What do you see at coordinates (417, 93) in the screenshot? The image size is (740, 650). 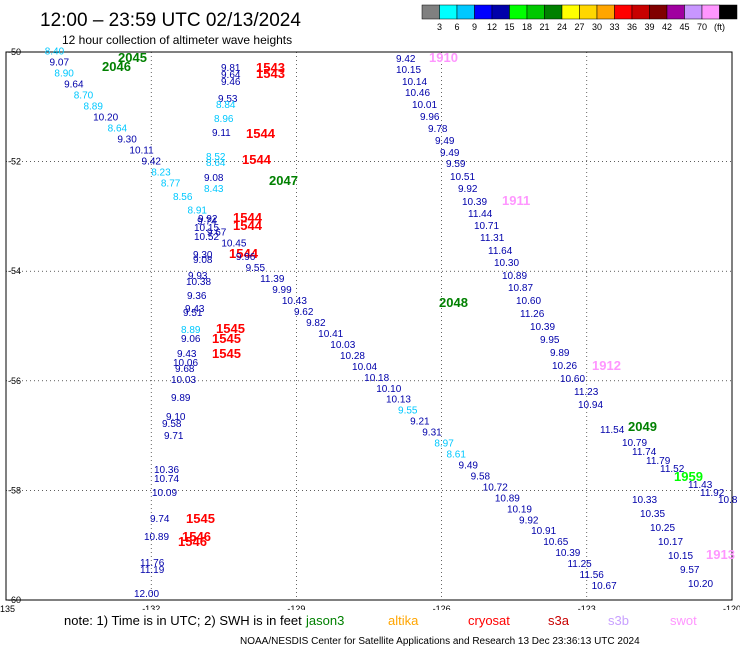 I see `svg-text: 10.46` at bounding box center [417, 93].